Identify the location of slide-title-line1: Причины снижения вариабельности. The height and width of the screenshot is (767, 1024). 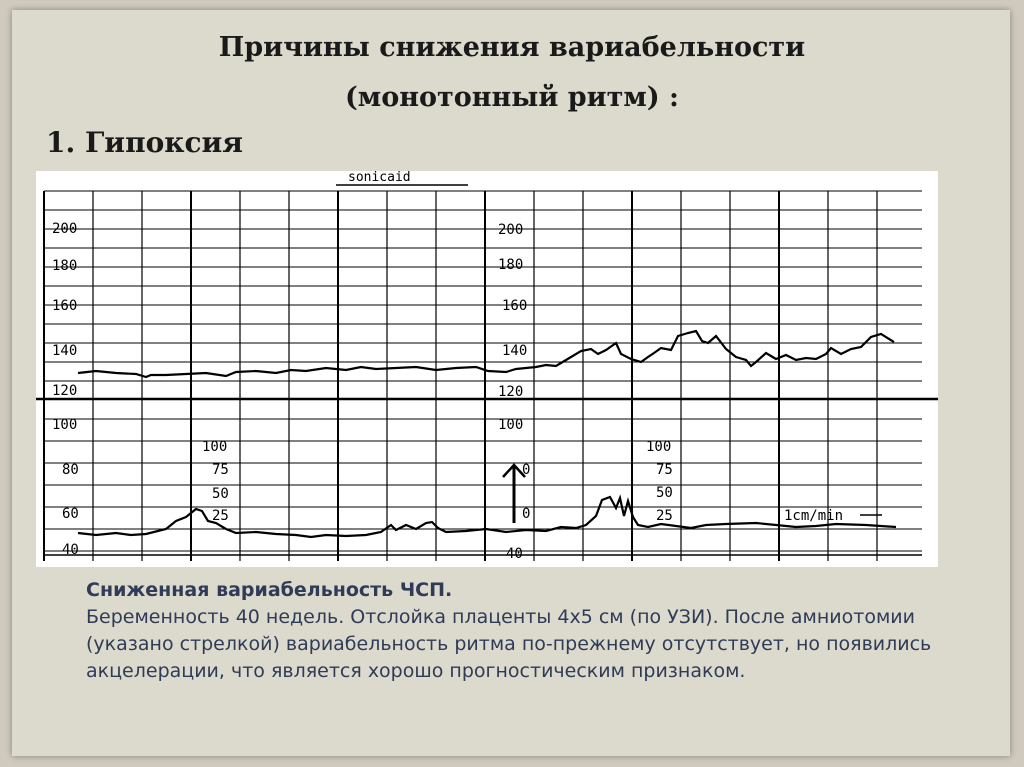
(512, 47).